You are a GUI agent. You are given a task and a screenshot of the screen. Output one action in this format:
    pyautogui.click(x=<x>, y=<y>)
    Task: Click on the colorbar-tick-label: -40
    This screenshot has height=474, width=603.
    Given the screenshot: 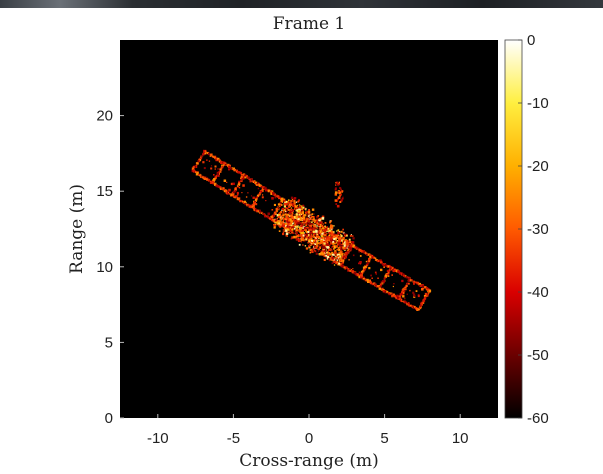 What is the action you would take?
    pyautogui.click(x=538, y=292)
    